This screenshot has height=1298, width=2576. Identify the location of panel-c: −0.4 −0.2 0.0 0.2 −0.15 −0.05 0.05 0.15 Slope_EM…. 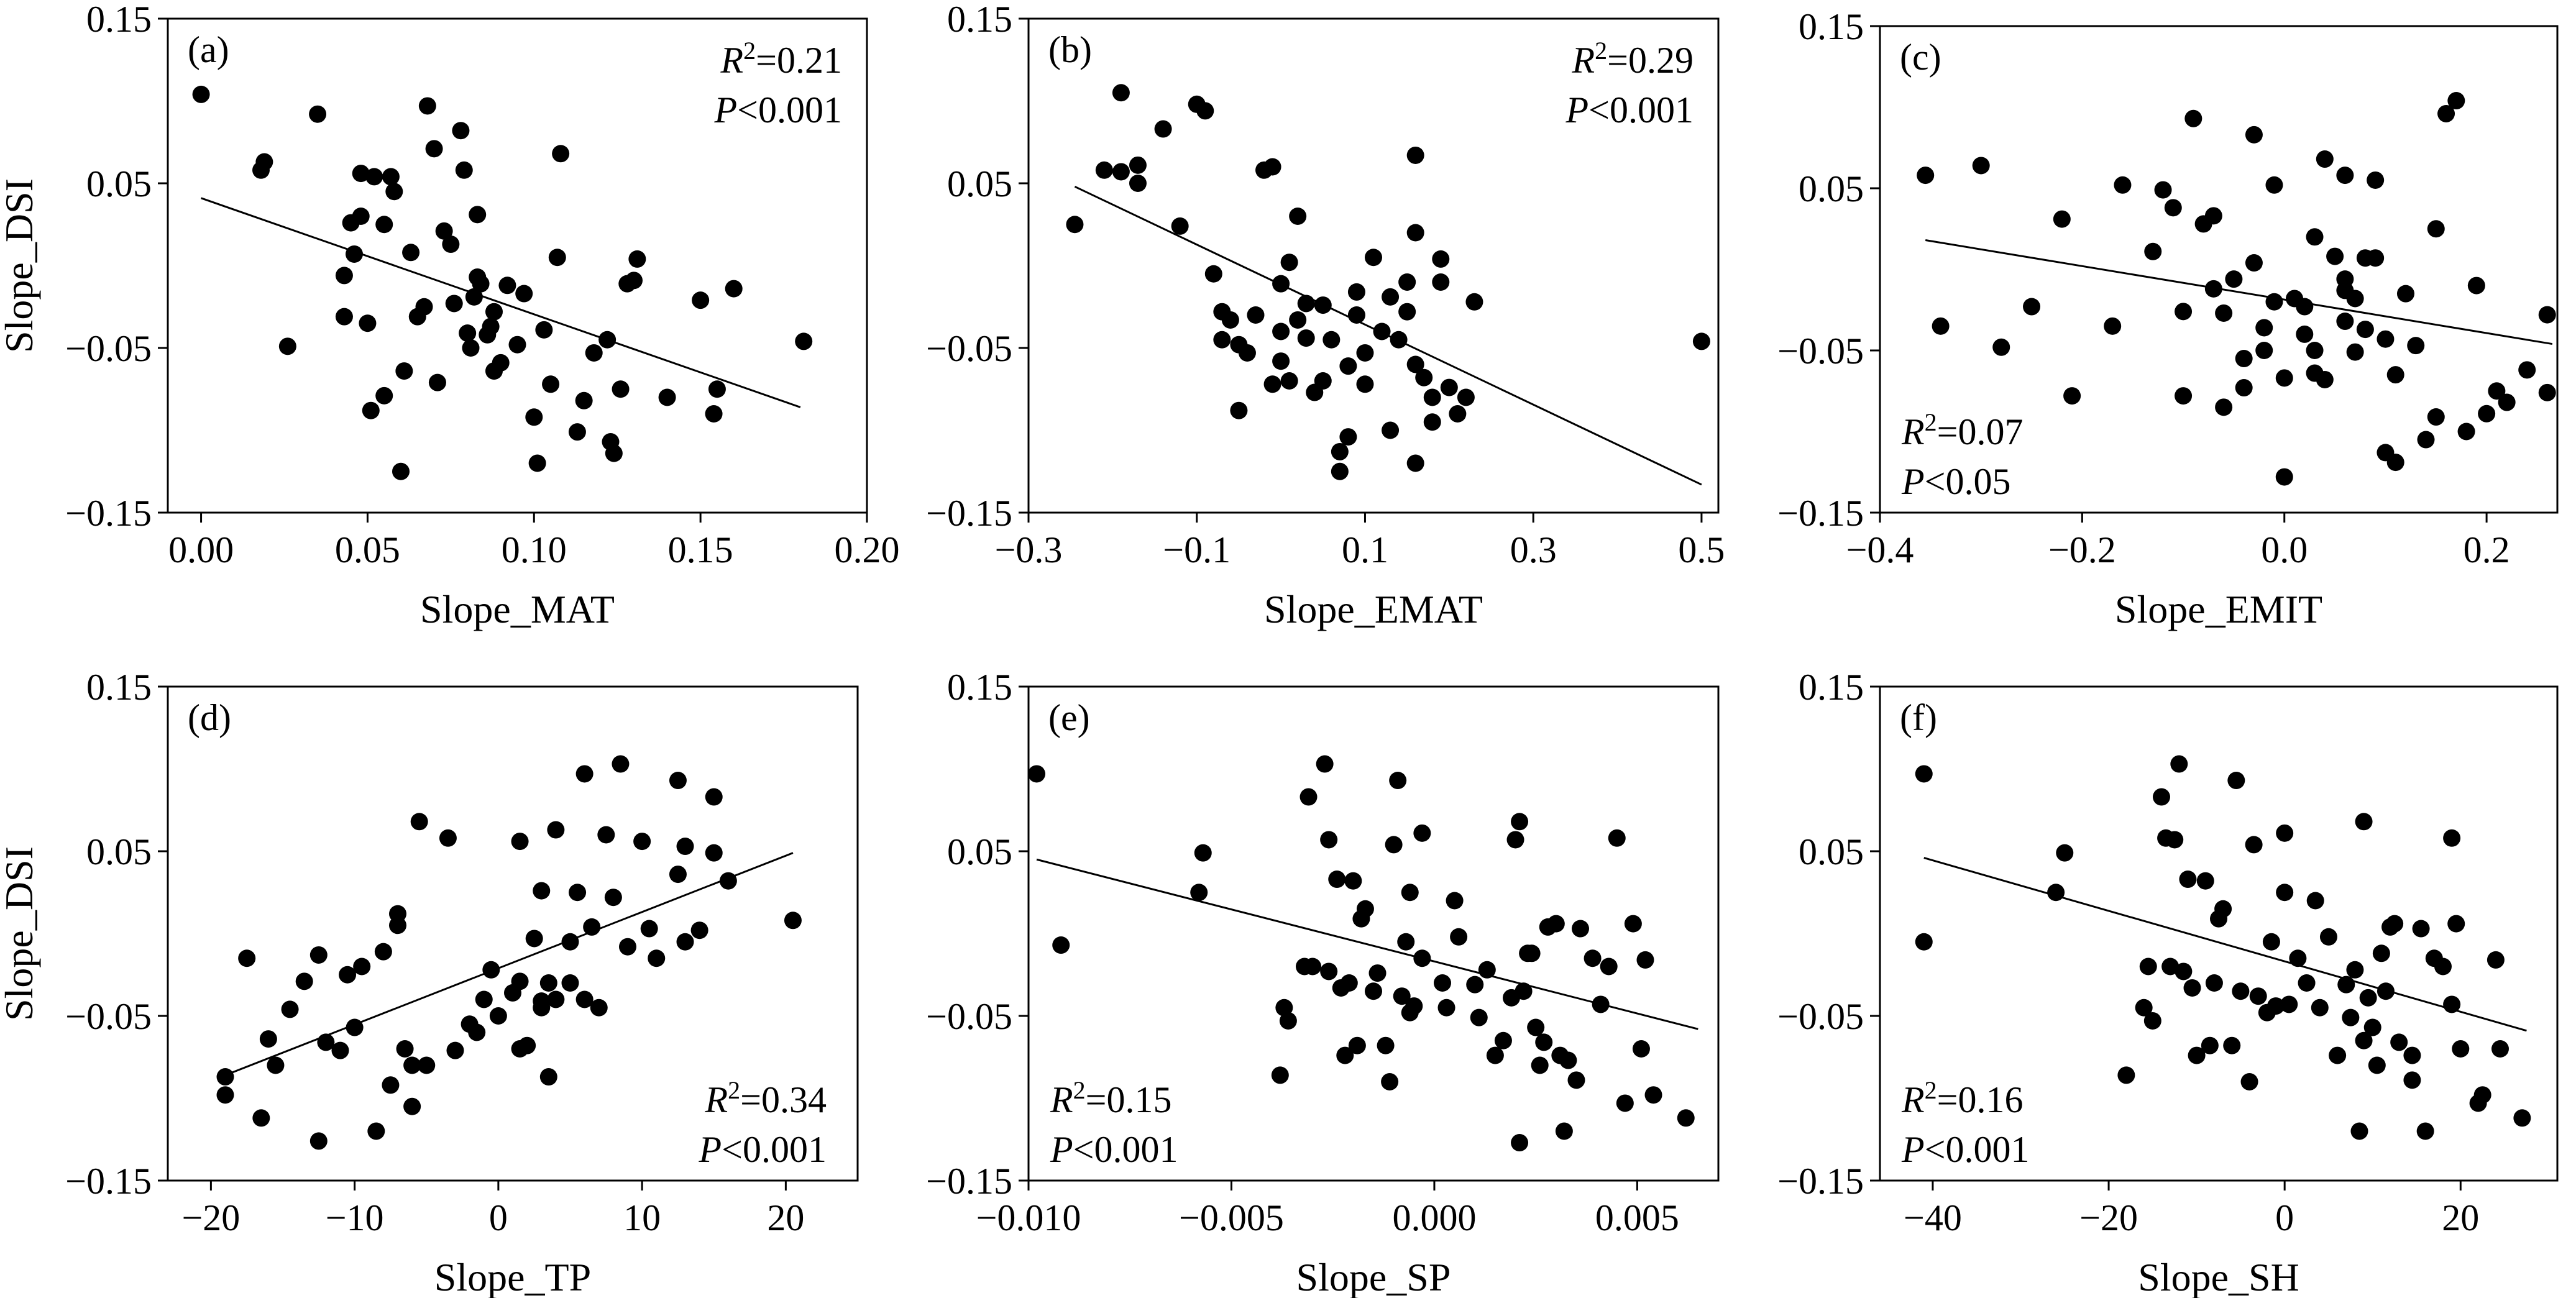
(2168, 318).